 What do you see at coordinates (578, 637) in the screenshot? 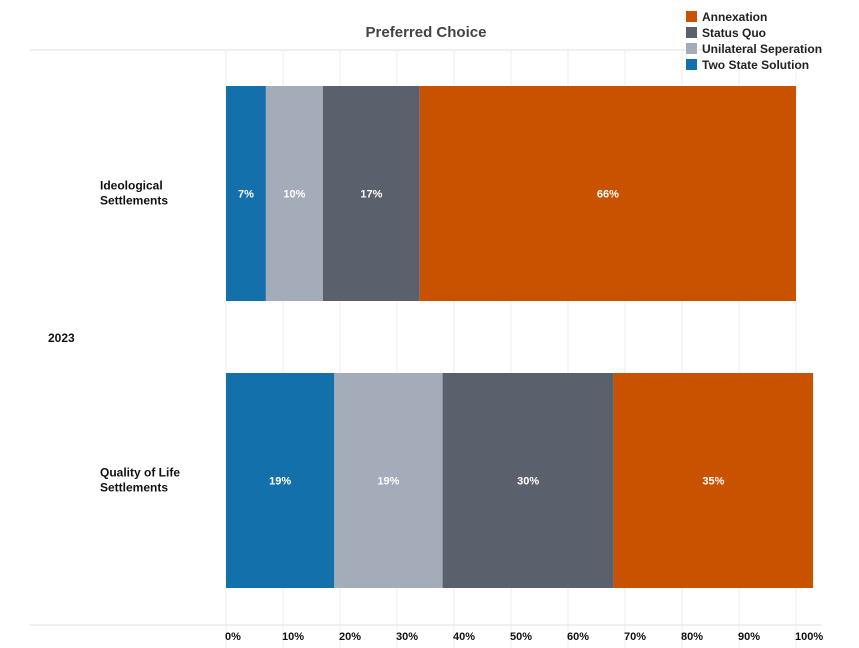
I see `x-tick-label: 60%` at bounding box center [578, 637].